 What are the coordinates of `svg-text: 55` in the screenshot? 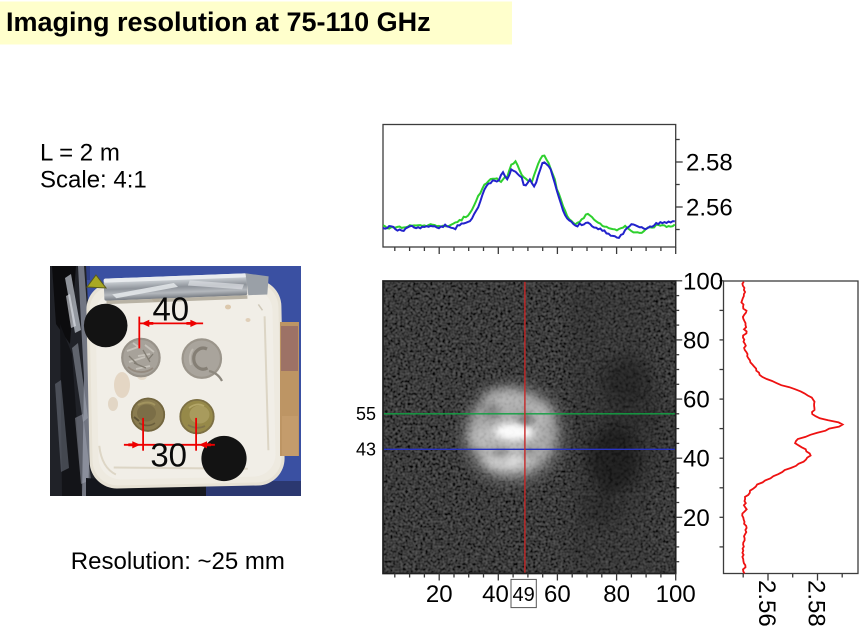 It's located at (366, 414).